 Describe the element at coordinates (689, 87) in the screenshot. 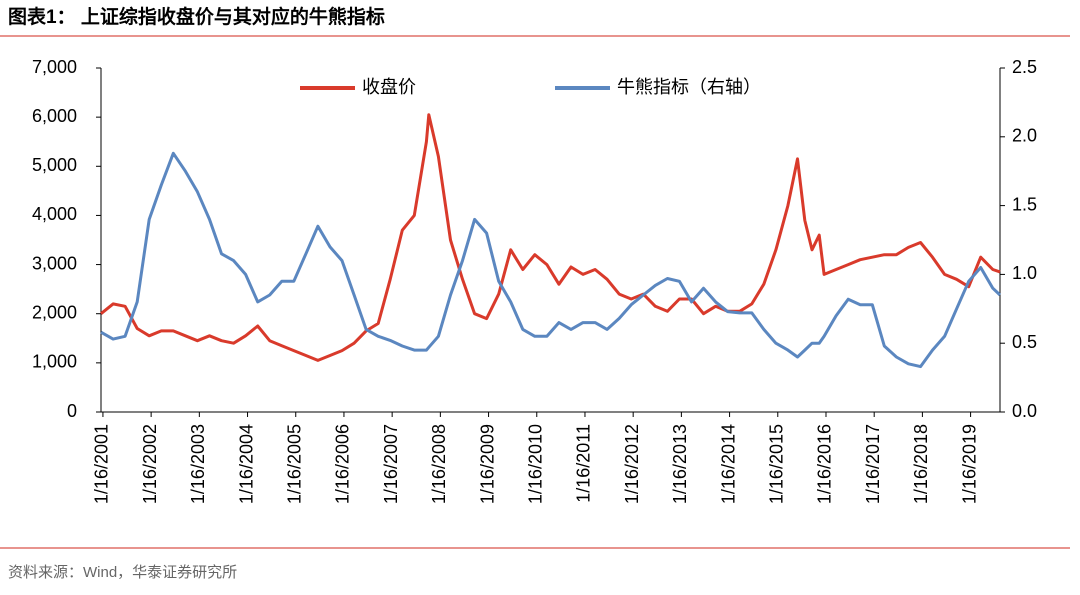

I see `legend-label: 牛熊指标（右轴）` at that location.